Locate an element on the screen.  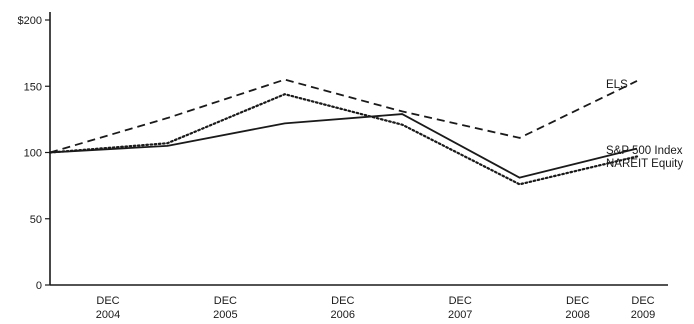
y-tick-label: 150 is located at coordinates (33, 87).